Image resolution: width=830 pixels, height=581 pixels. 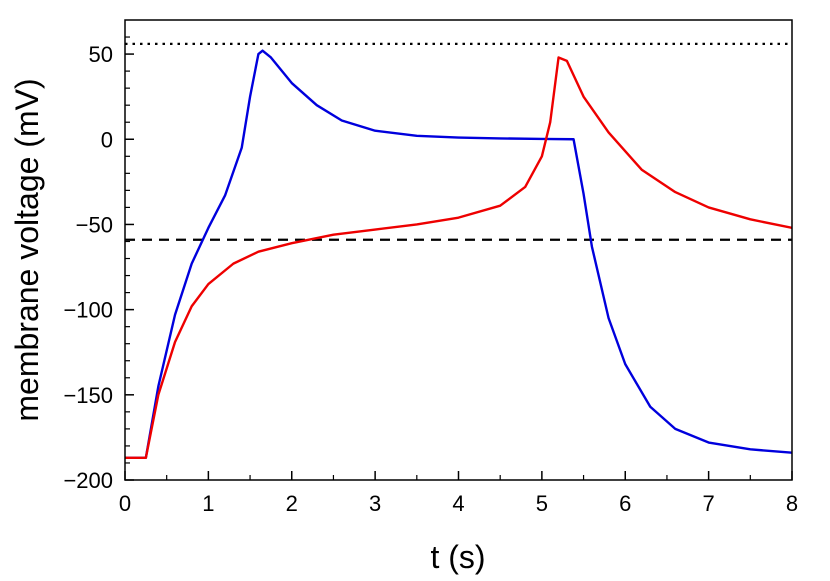 What do you see at coordinates (709, 503) in the screenshot?
I see `x-tick-label: 7` at bounding box center [709, 503].